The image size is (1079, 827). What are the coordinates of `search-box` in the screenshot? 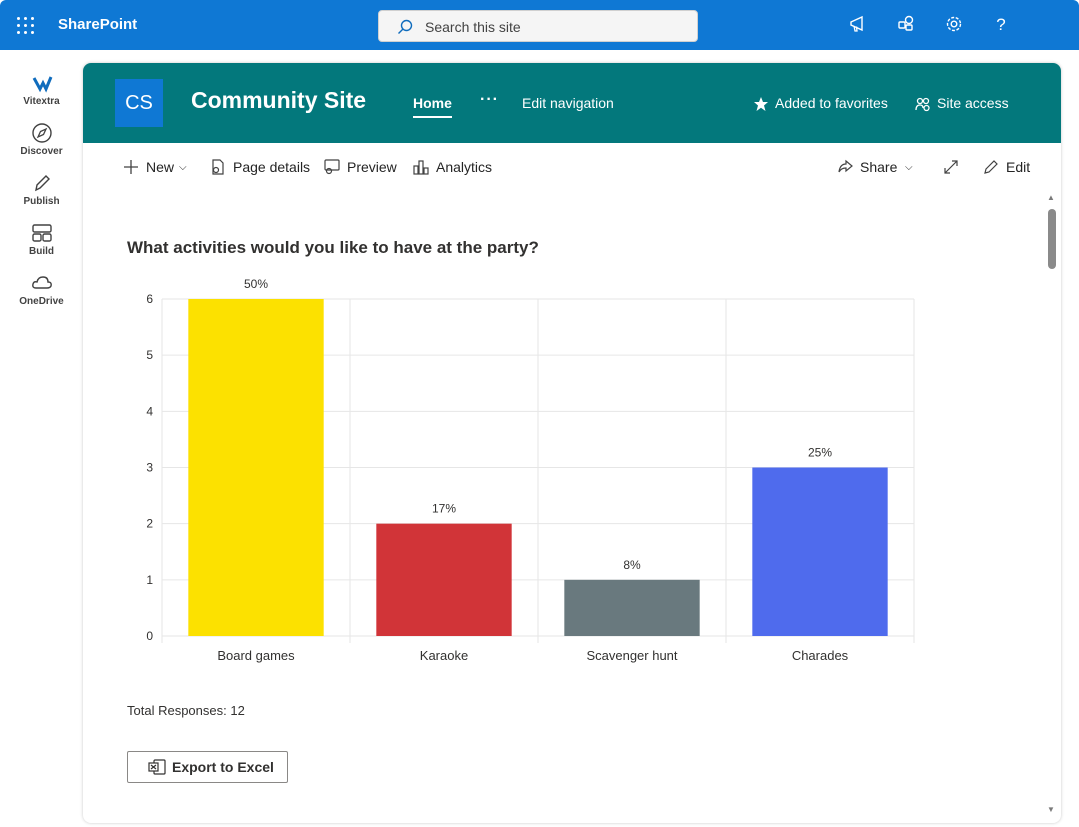 It's located at (538, 26).